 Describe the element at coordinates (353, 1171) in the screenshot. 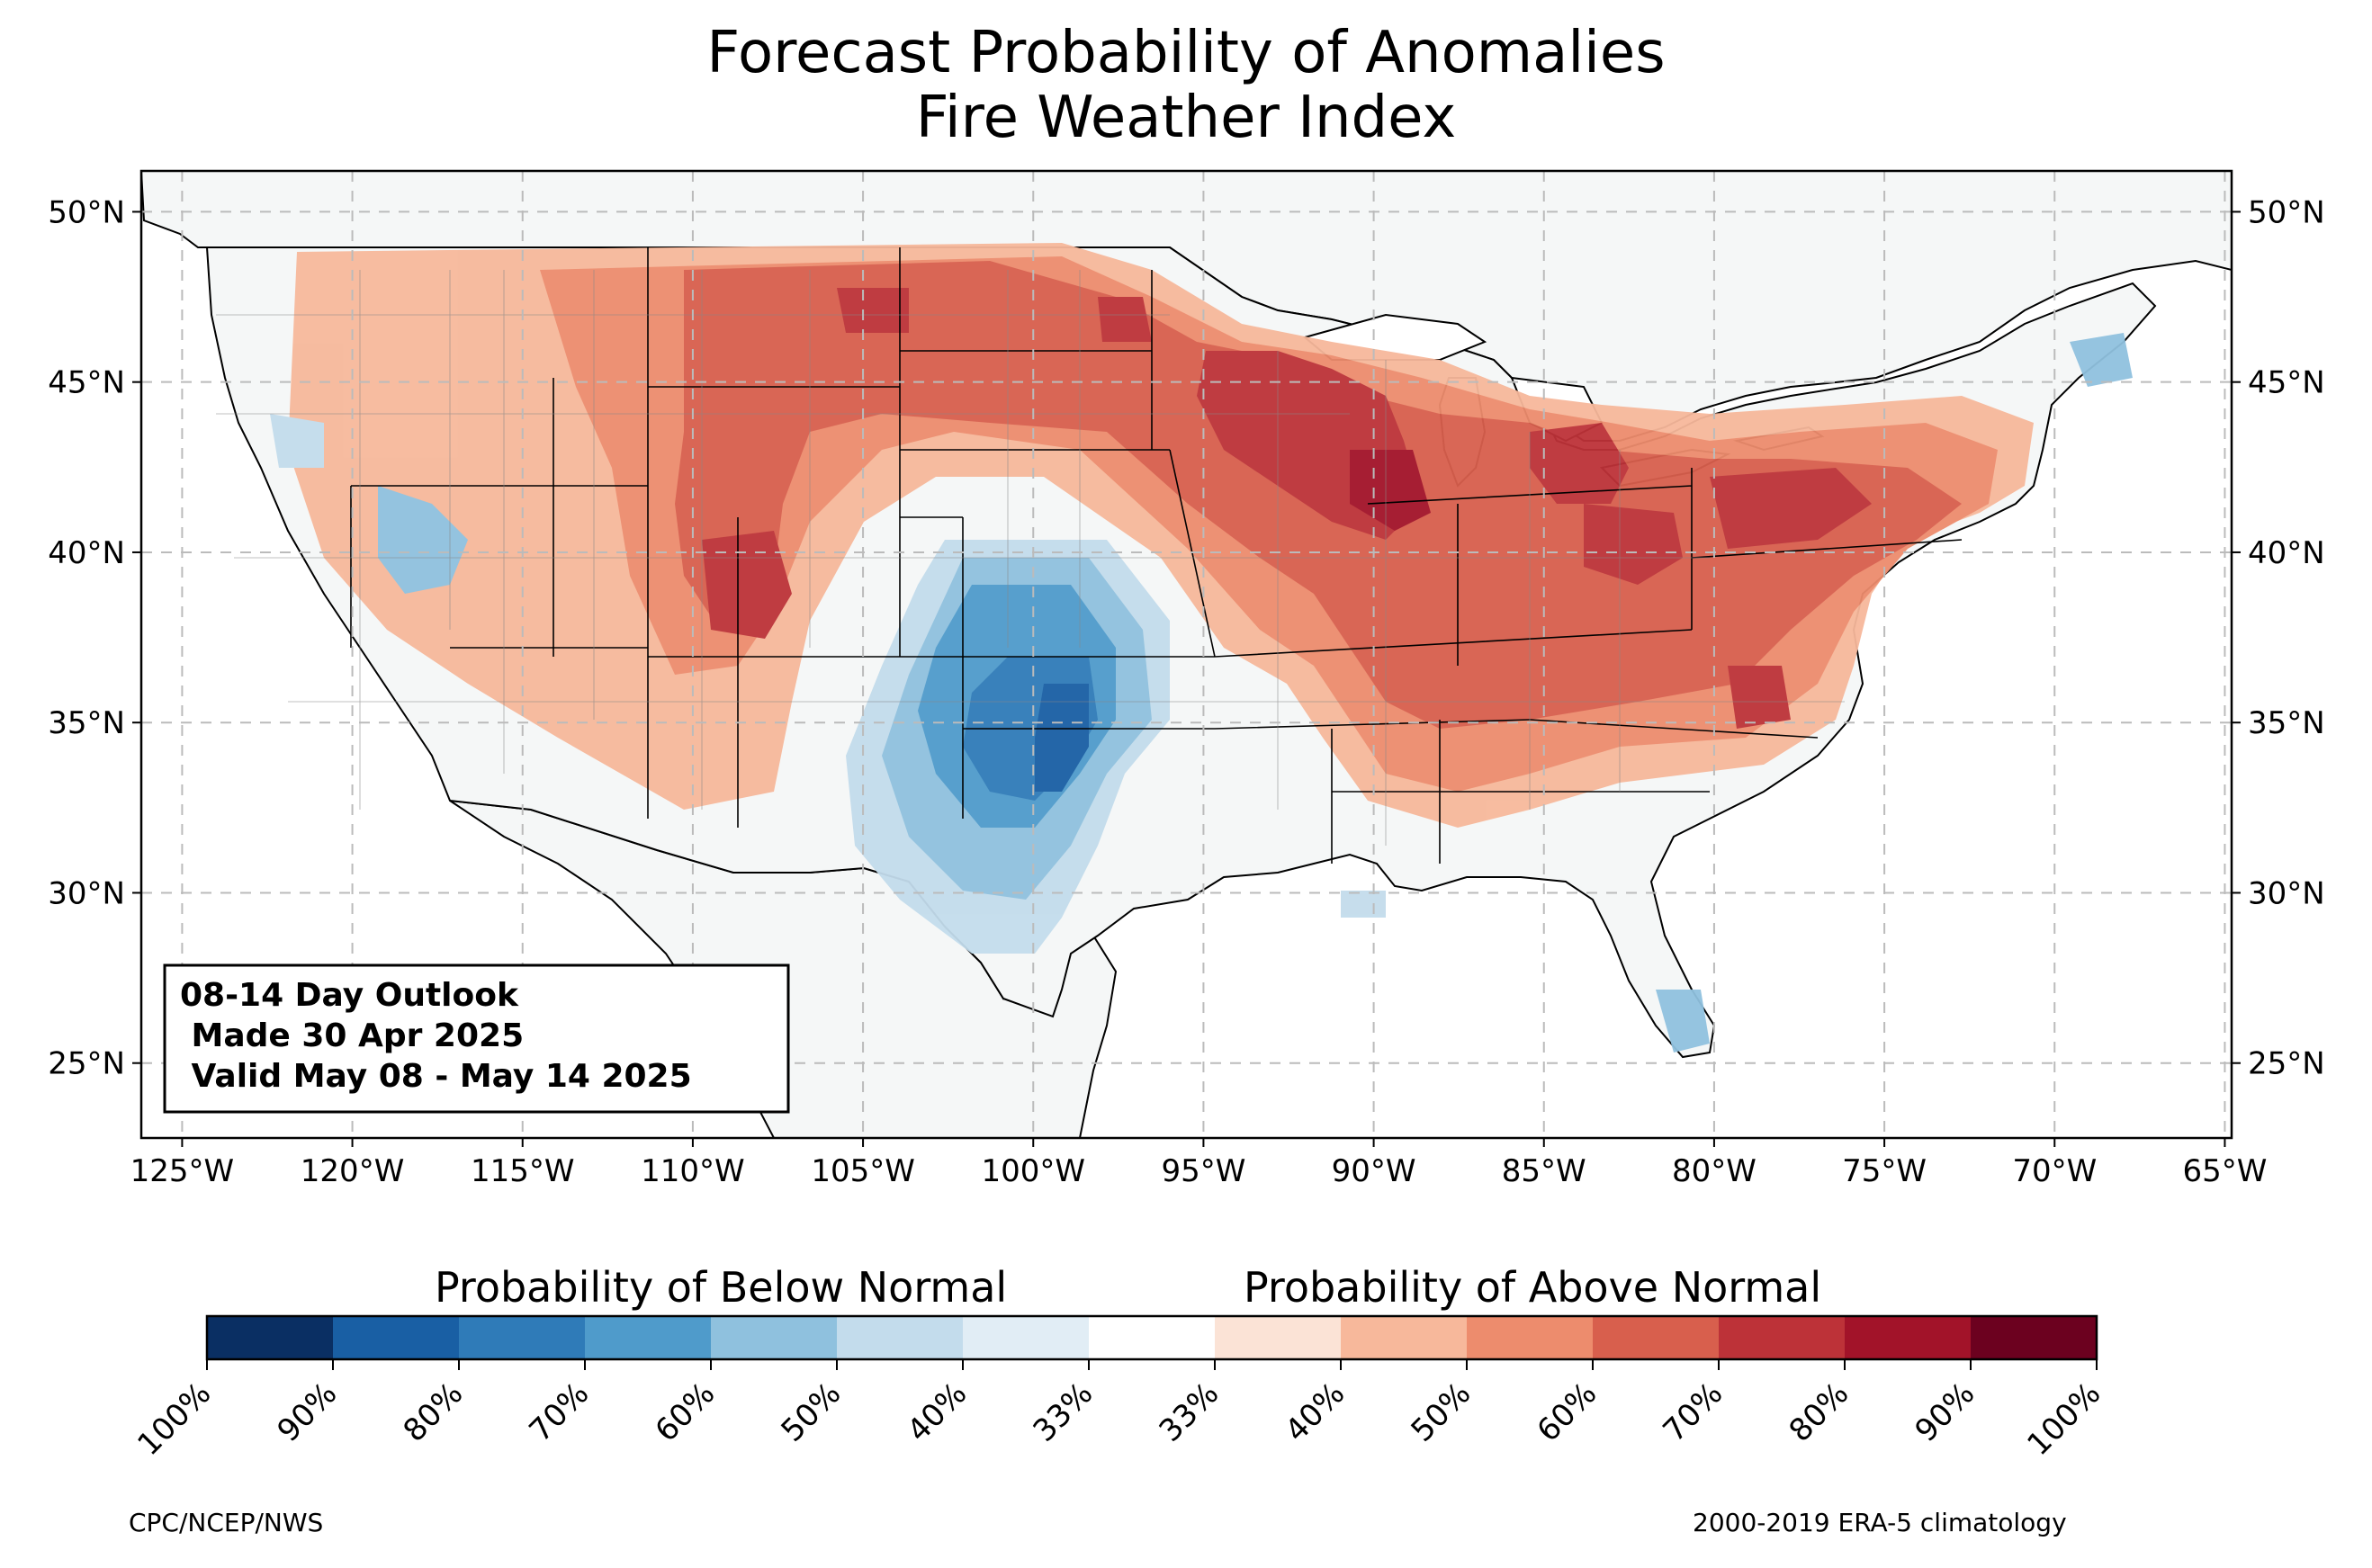

I see `lon-tick-label: 120°W` at that location.